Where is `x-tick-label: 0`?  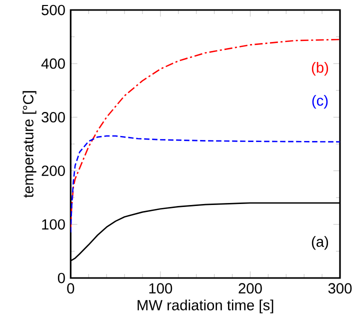 x-tick-label: 0 is located at coordinates (70, 288).